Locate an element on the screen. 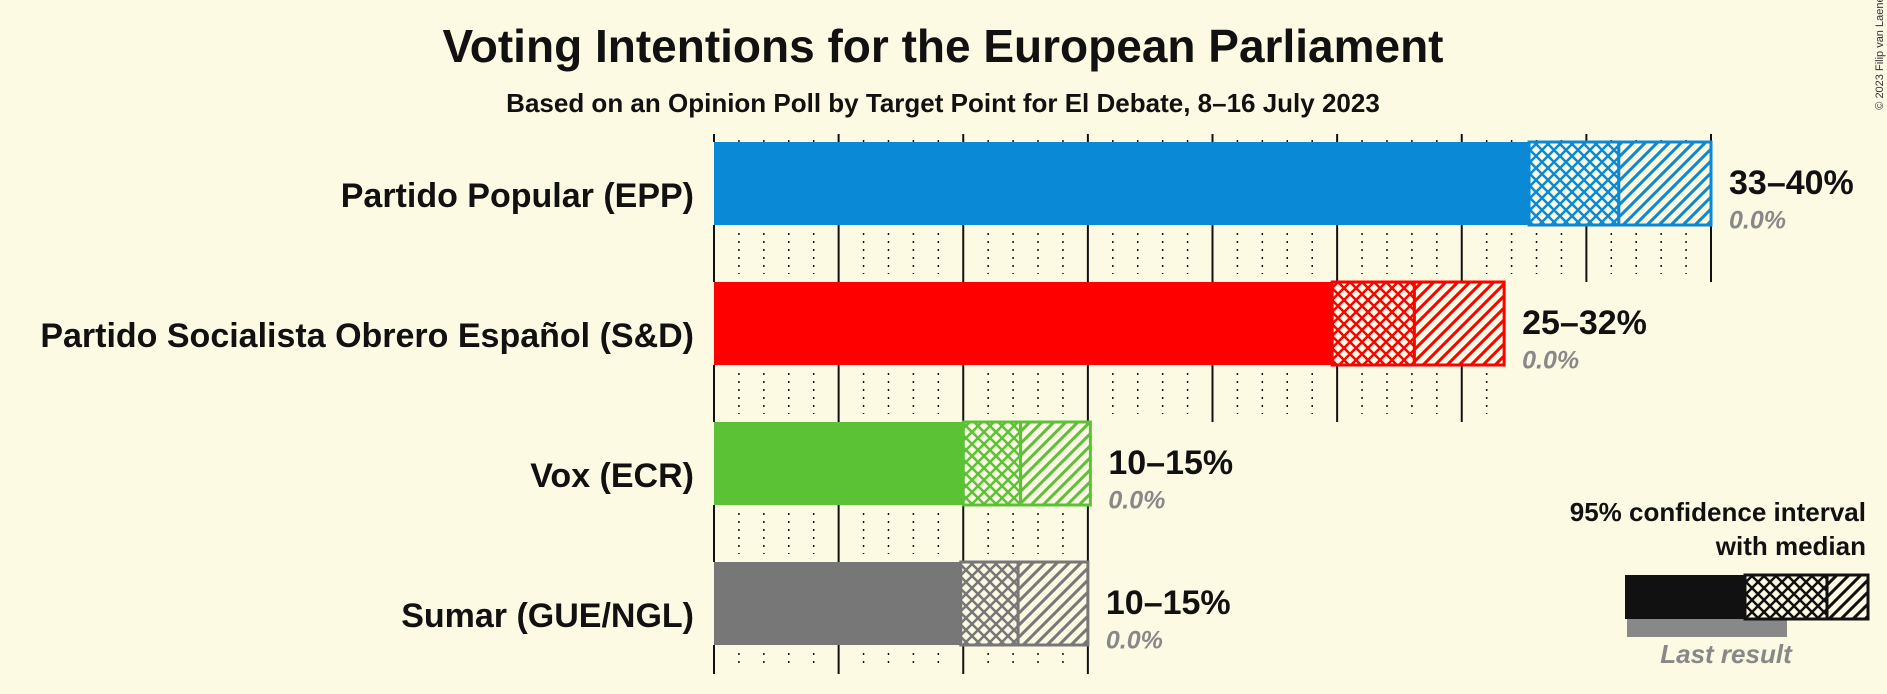 This screenshot has width=1887, height=694. category-label: Vox (ECR) is located at coordinates (612, 476).